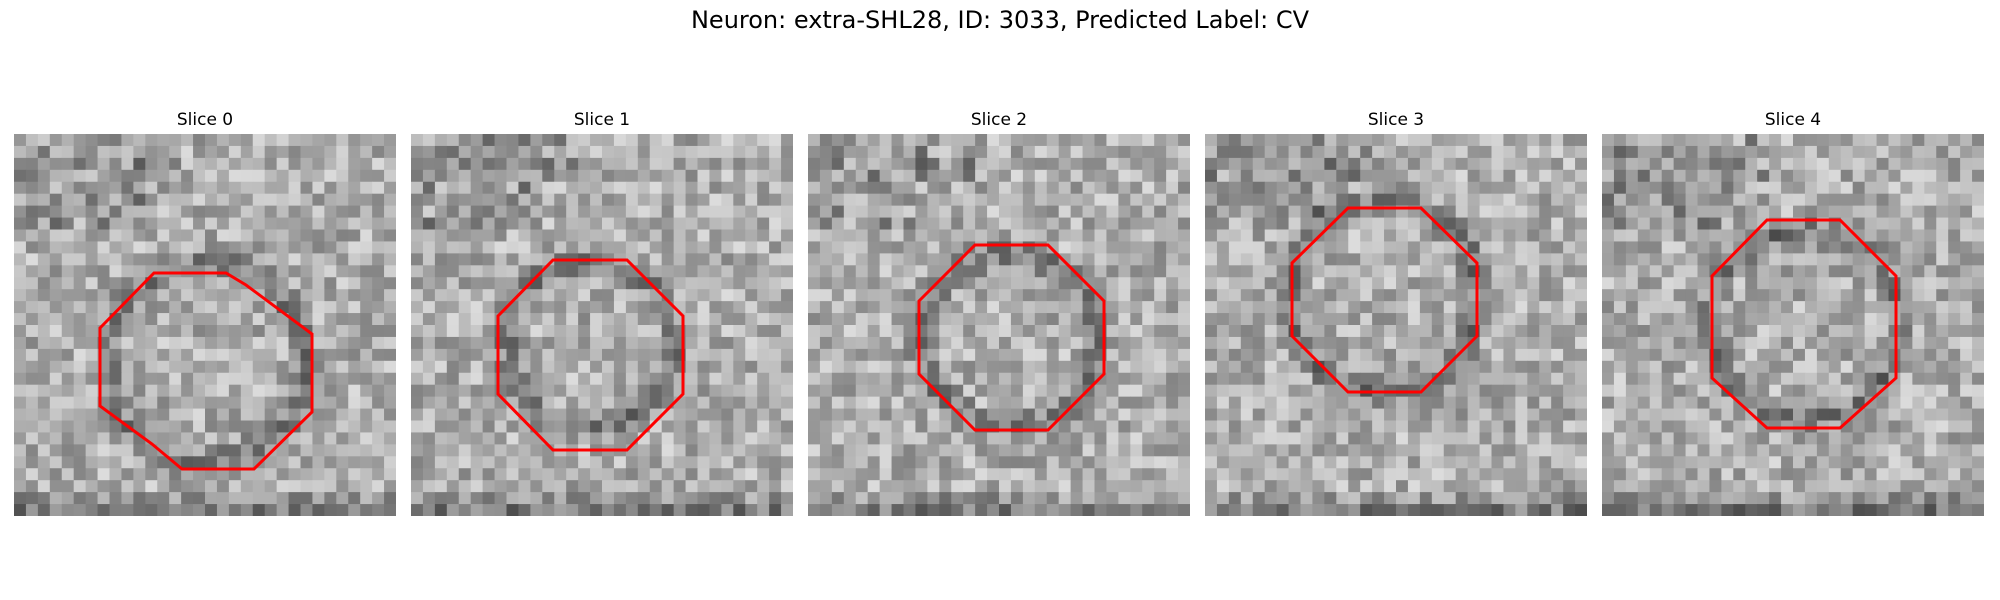 This screenshot has width=2000, height=600. Describe the element at coordinates (602, 120) in the screenshot. I see `slice-title-1: Slice 1` at that location.